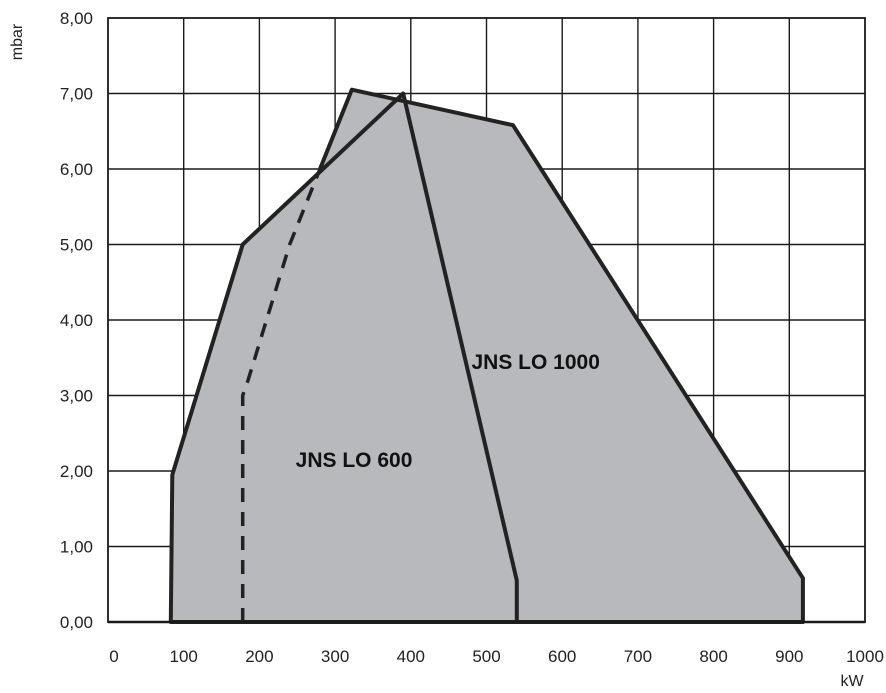 Image resolution: width=886 pixels, height=693 pixels. Describe the element at coordinates (281, 395) in the screenshot. I see `series-dashed-limit` at that location.